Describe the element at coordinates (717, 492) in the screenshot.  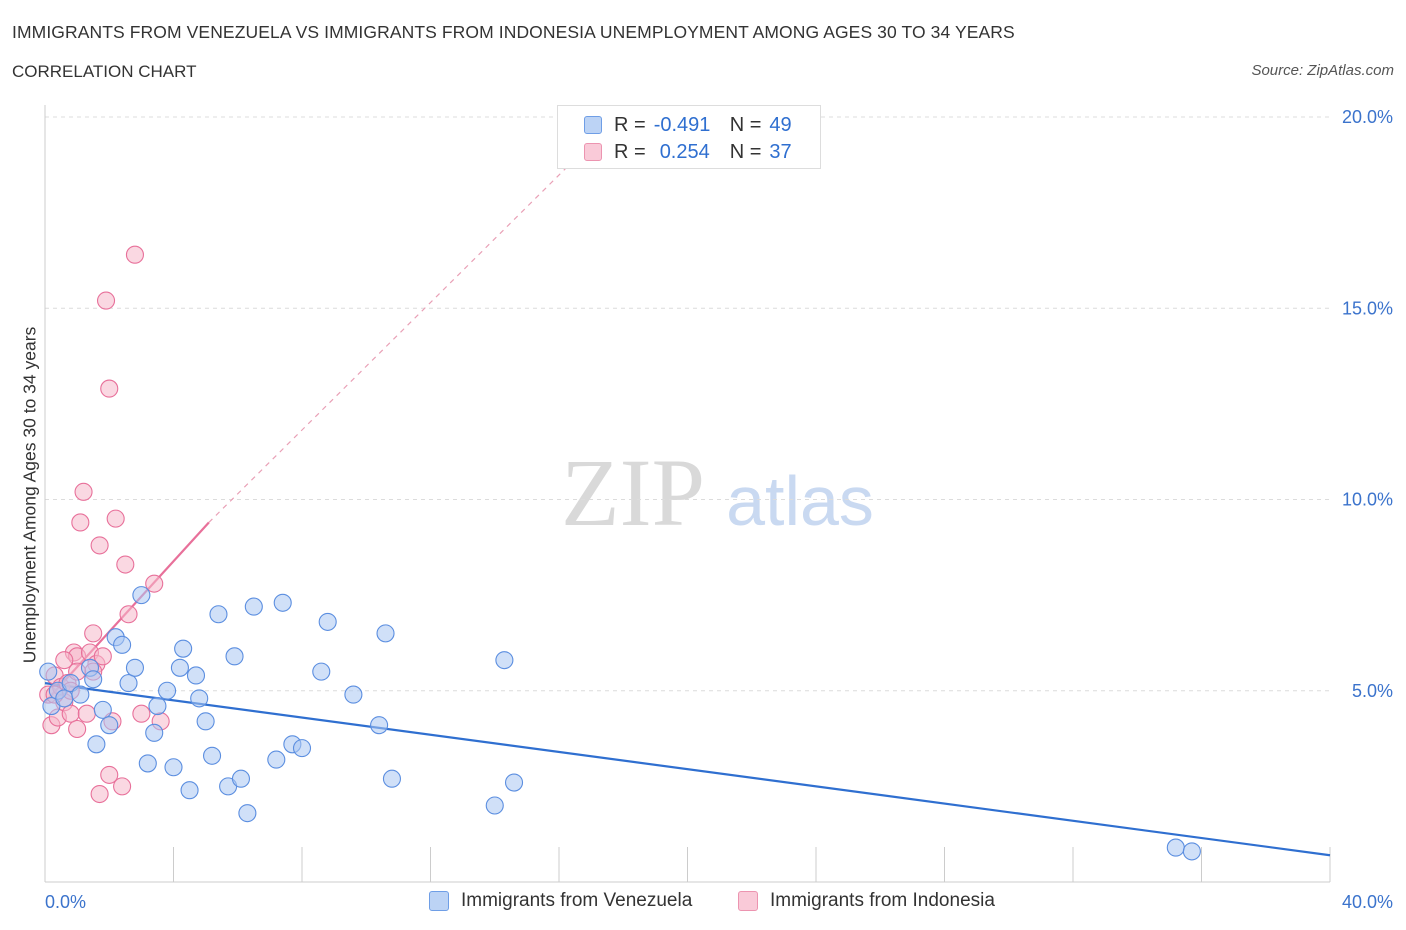
I see `watermark: ZIP atlas` at that location.